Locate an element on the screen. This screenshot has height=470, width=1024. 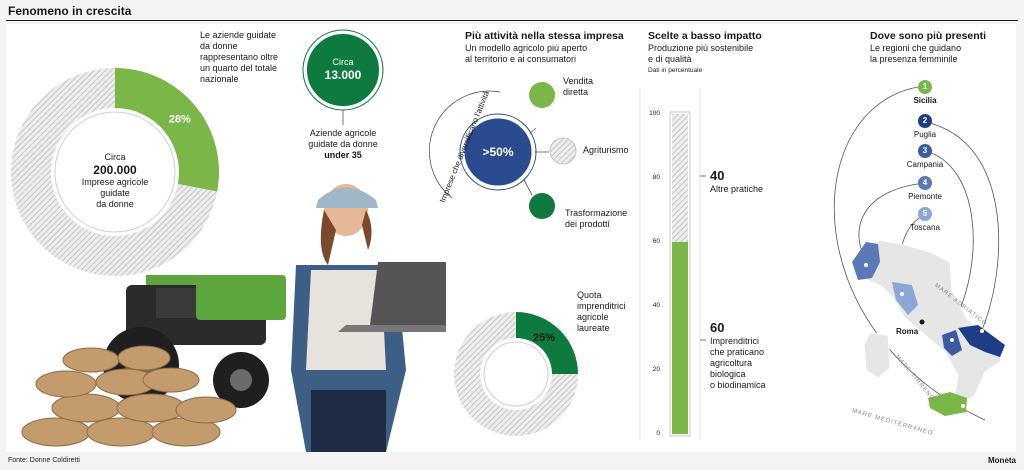
impact-tick-0: 0 is located at coordinates (658, 433).